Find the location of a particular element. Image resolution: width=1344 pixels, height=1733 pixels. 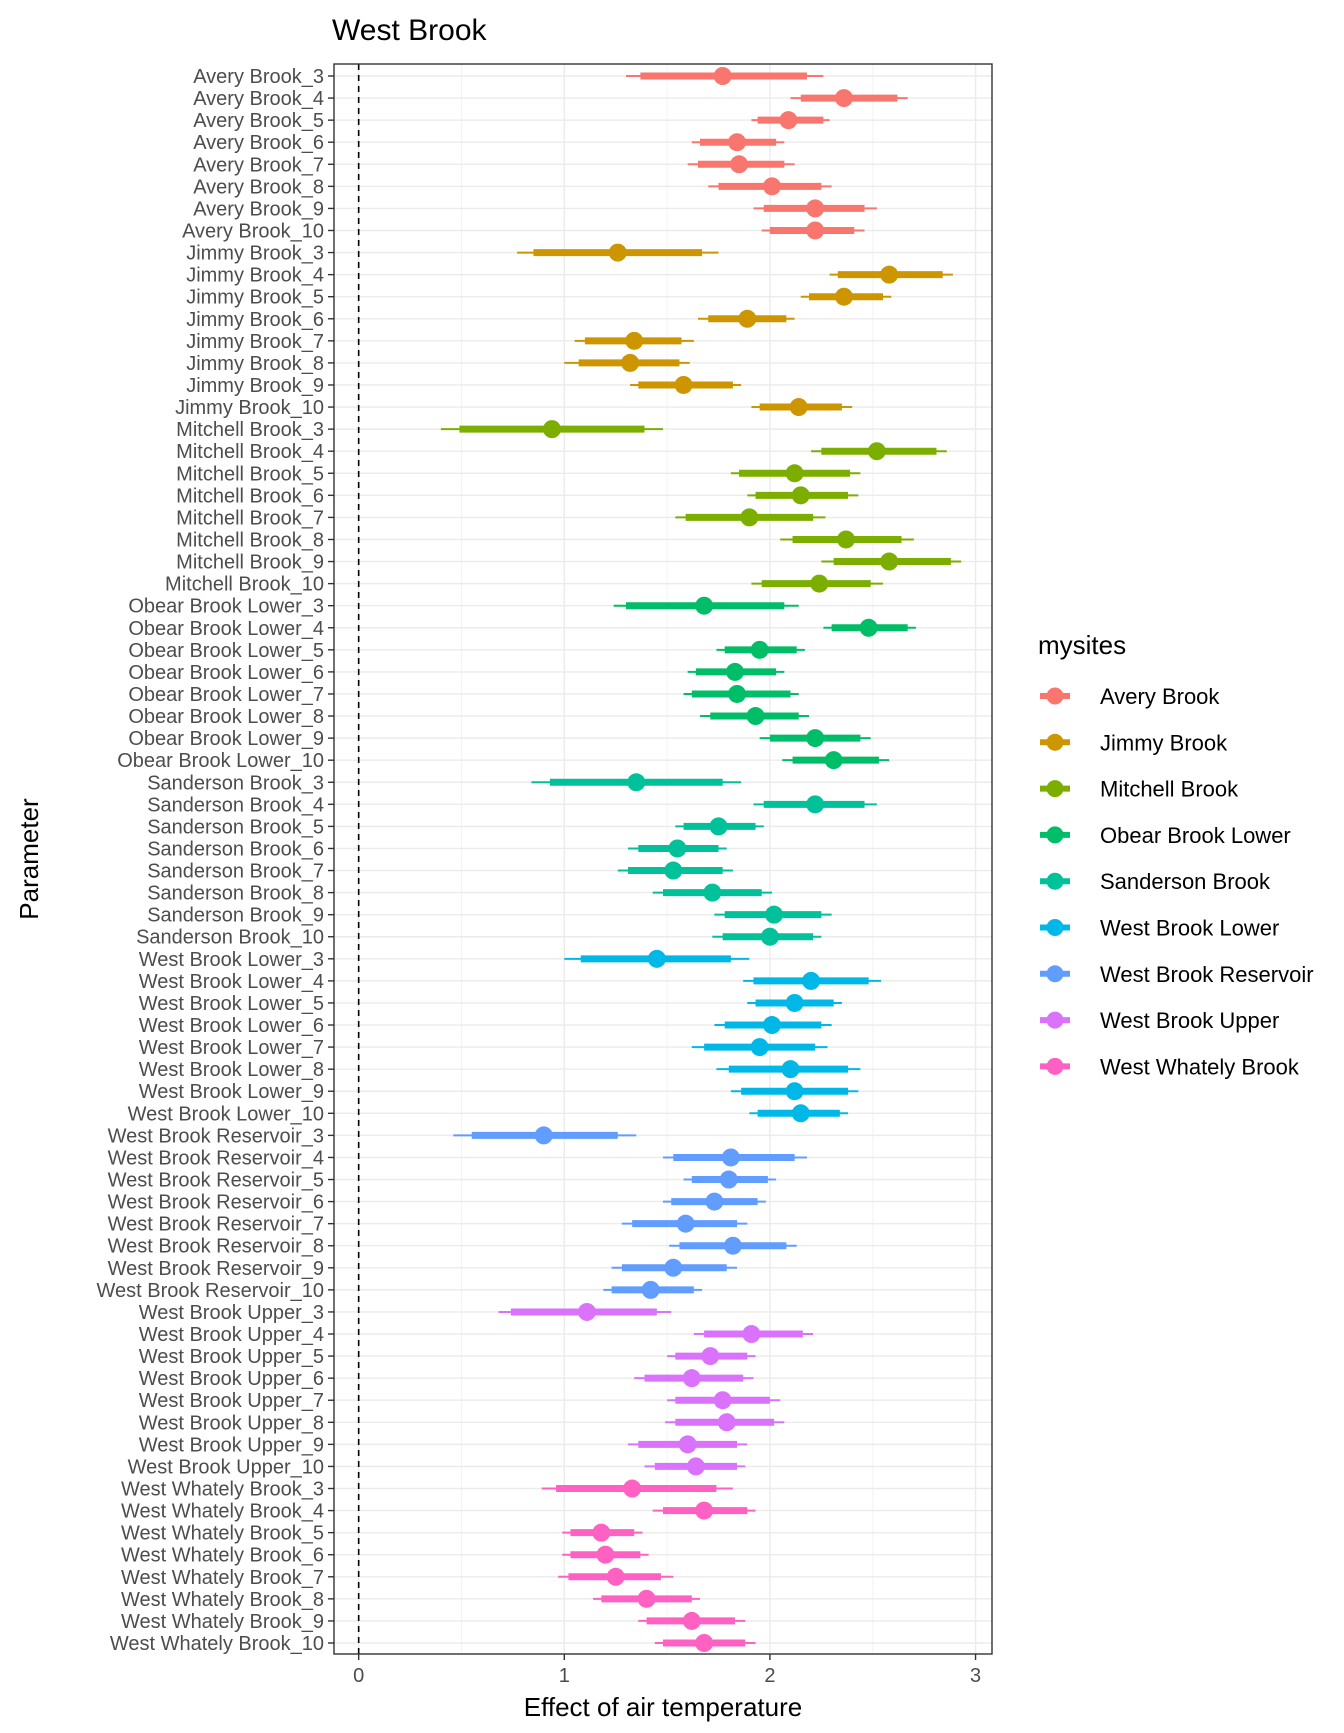

y-tick-label: Sanderson Brook_10 is located at coordinates (230, 938).